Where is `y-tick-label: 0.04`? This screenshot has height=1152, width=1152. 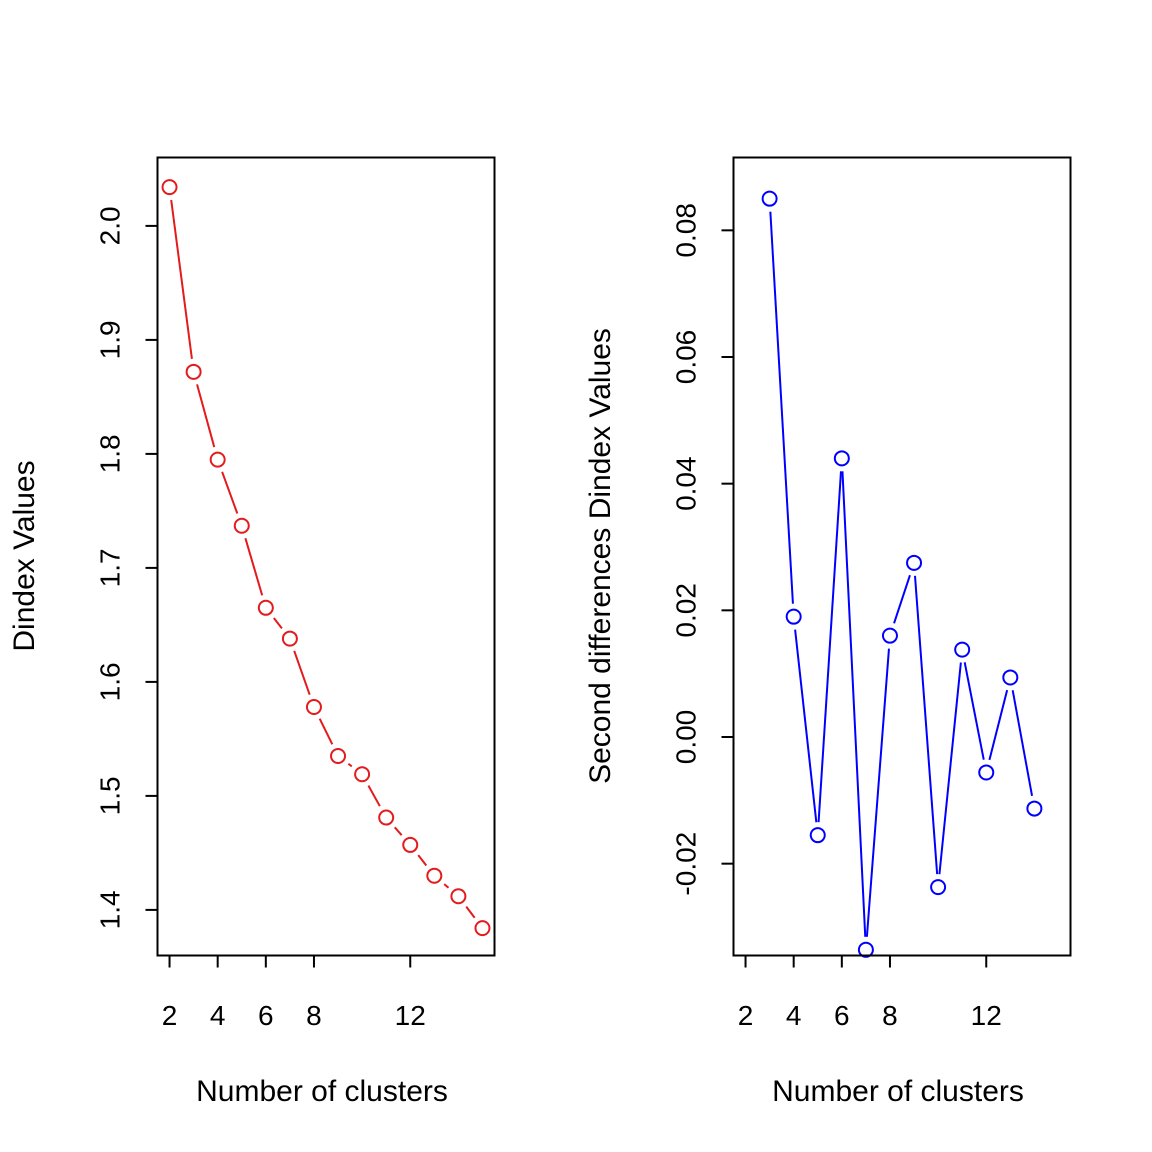
y-tick-label: 0.04 is located at coordinates (686, 483).